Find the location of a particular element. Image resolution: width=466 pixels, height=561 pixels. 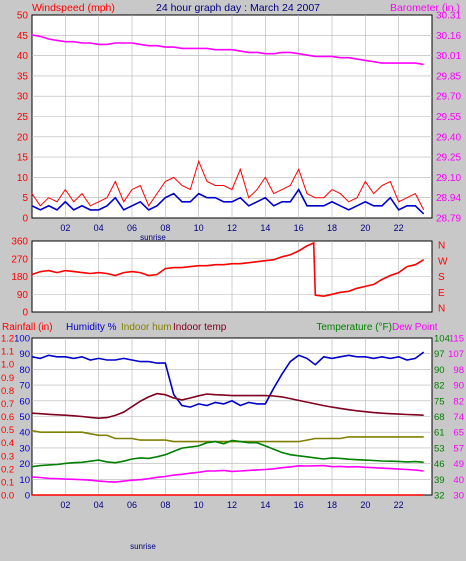

direction-degree-label: 0 is located at coordinates (25, 313).